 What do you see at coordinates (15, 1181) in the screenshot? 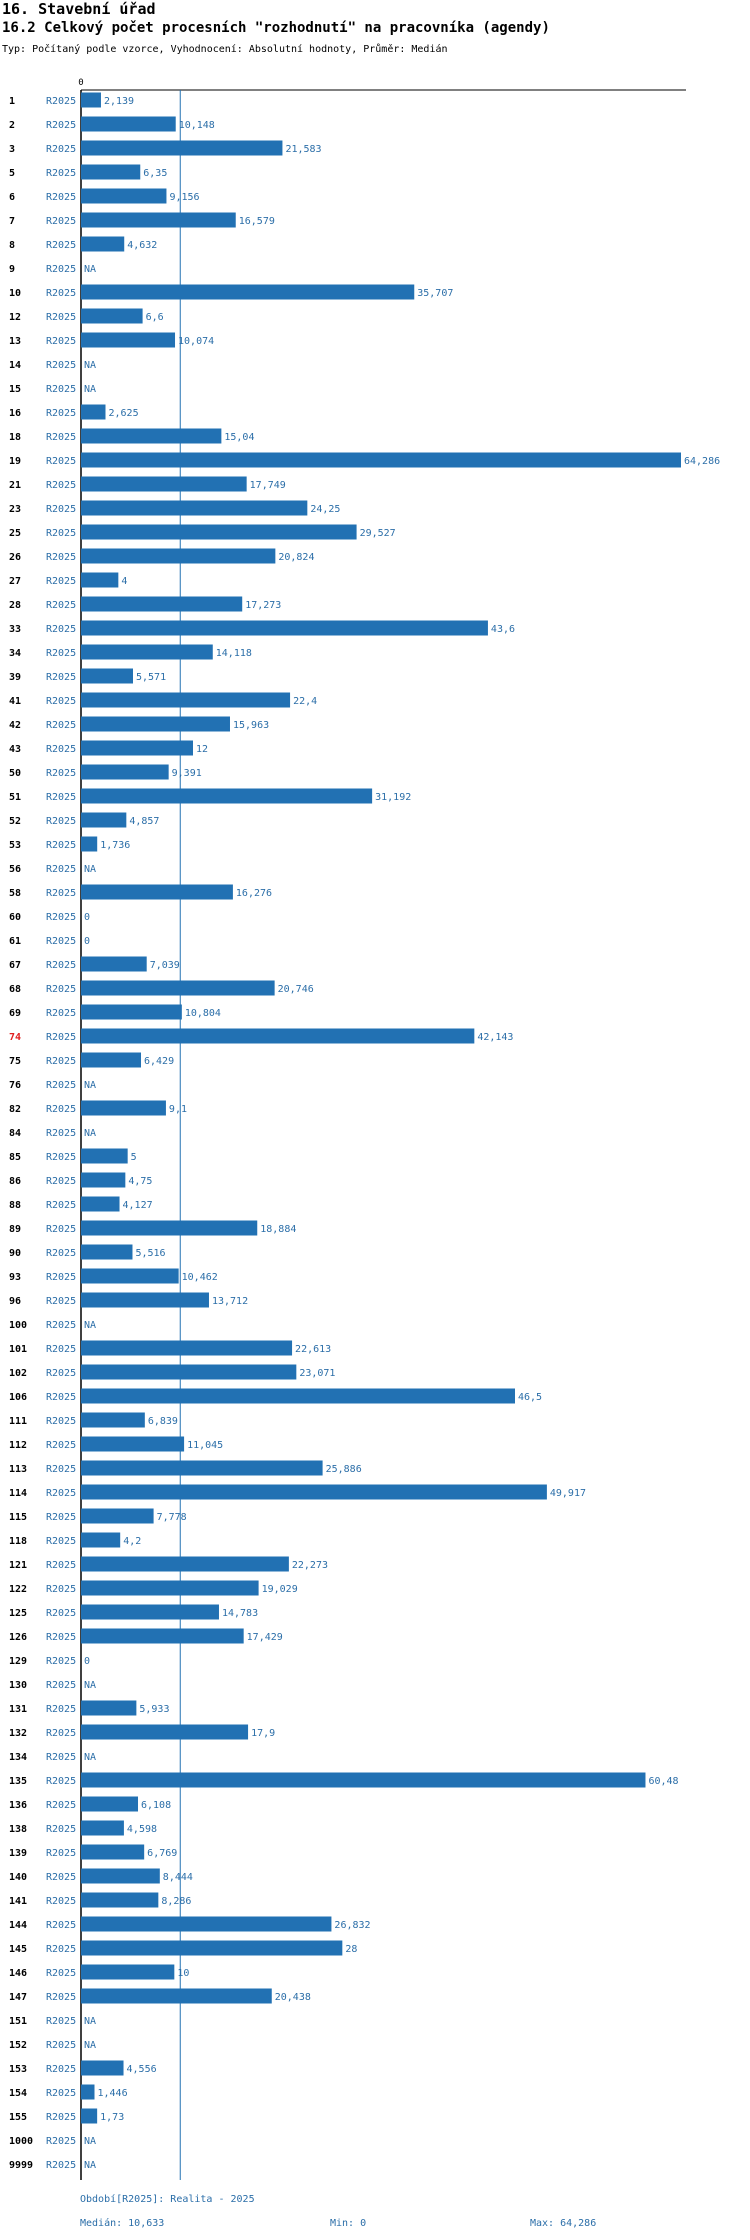
I see `category-label: 86` at bounding box center [15, 1181].